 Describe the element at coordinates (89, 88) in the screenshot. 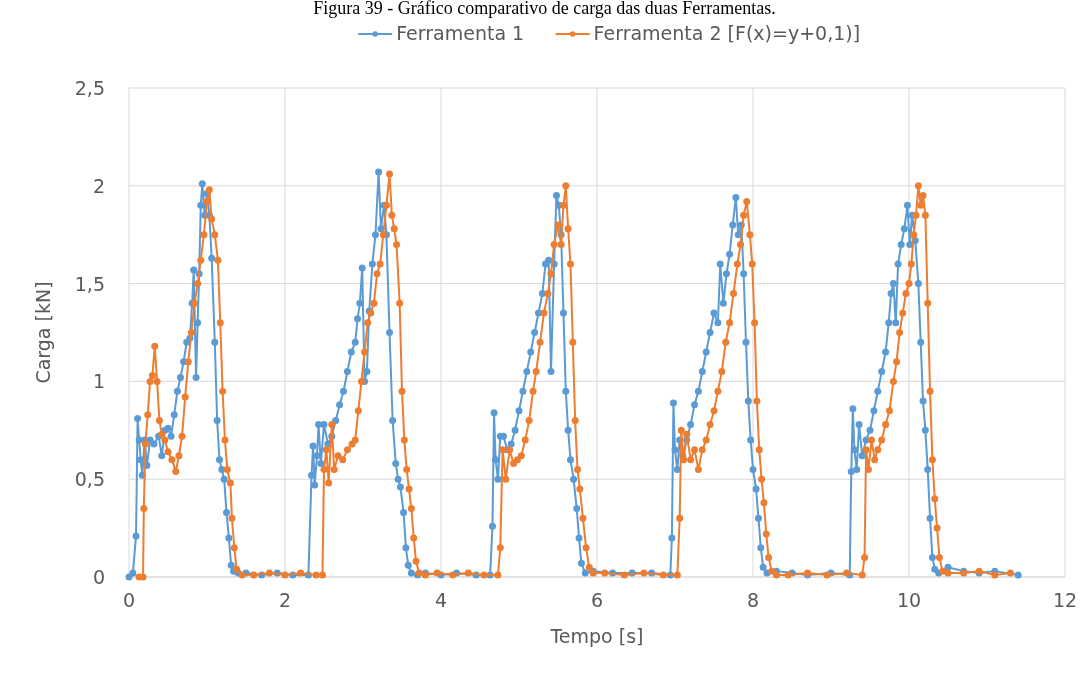

I see `y-tick-label: 2,5` at that location.